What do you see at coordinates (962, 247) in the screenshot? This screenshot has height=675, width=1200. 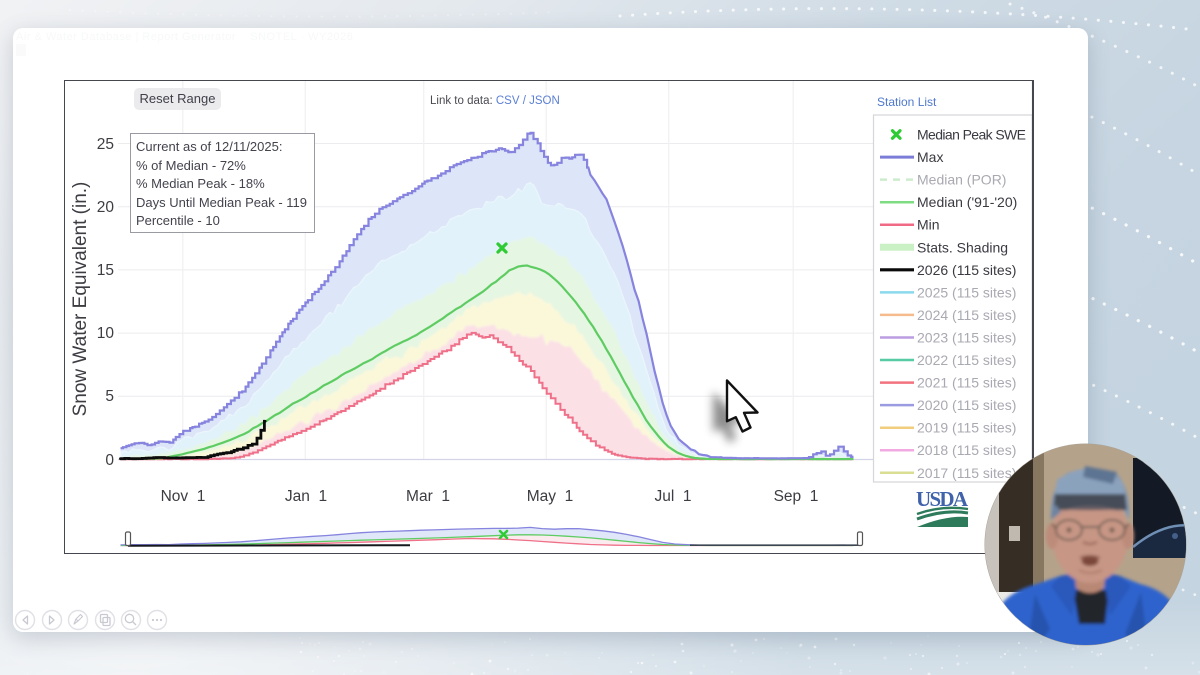 I see `svg-text: Stats. Shading` at bounding box center [962, 247].